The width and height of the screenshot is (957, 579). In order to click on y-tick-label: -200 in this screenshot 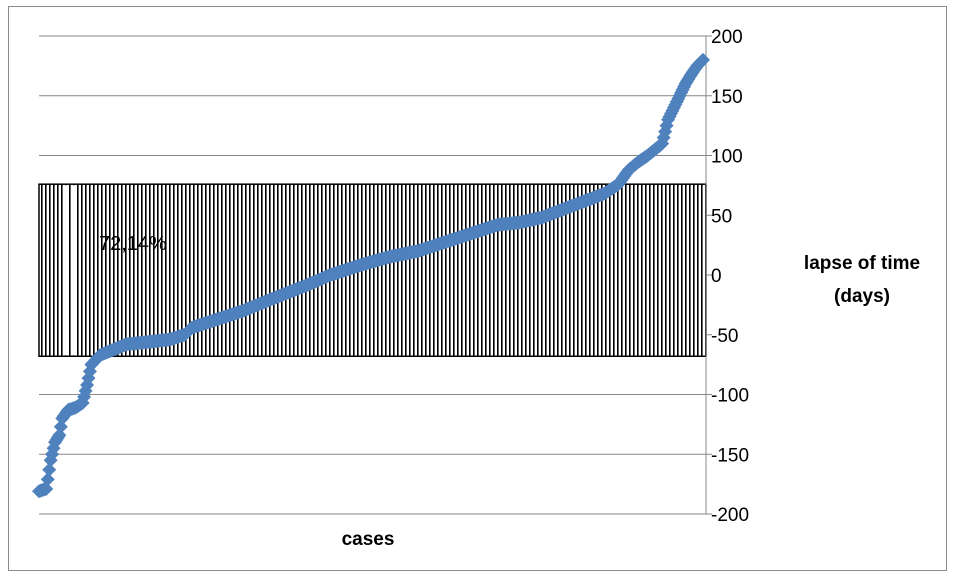, I will do `click(730, 515)`.